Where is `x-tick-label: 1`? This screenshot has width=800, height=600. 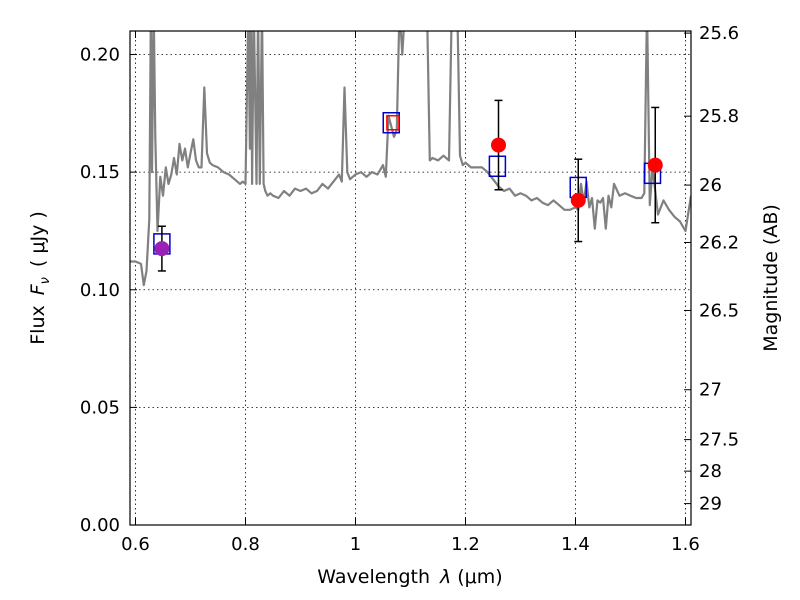
x-tick-label: 1 is located at coordinates (355, 544).